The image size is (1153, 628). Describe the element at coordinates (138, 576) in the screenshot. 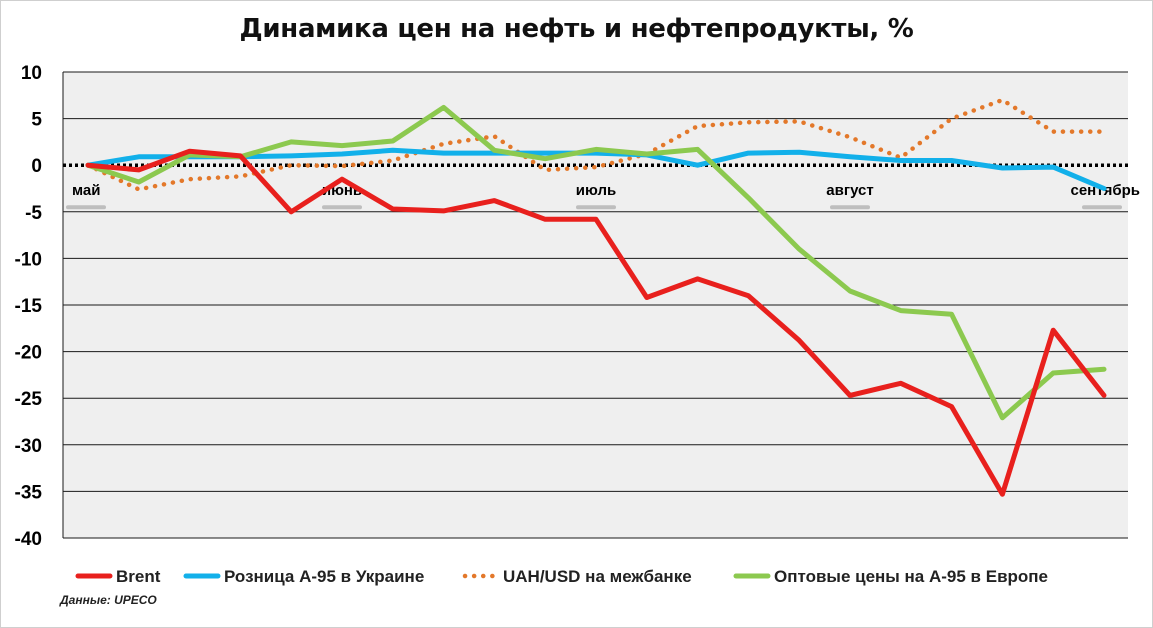

I see `legend-label: Brent` at that location.